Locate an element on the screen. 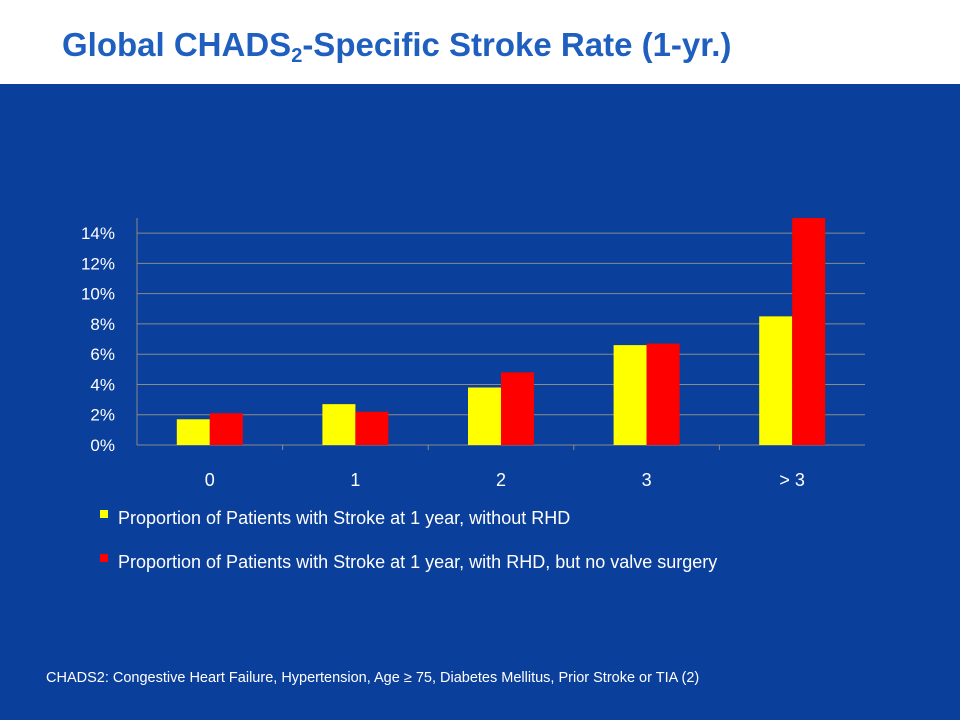 The height and width of the screenshot is (720, 960). legend-swatch-yellow is located at coordinates (104, 514).